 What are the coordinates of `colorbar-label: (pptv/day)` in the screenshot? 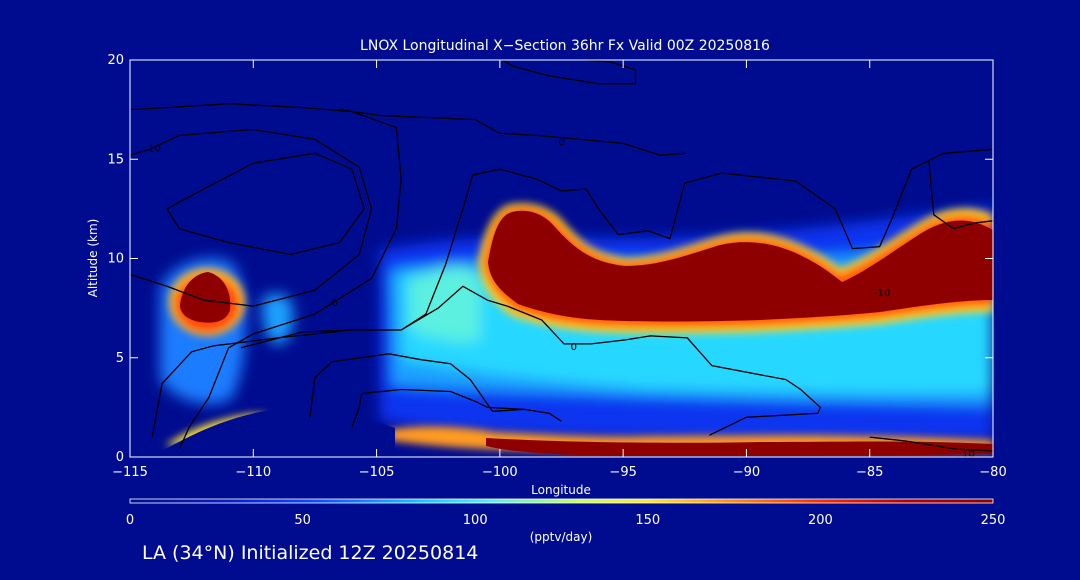 It's located at (561, 537).